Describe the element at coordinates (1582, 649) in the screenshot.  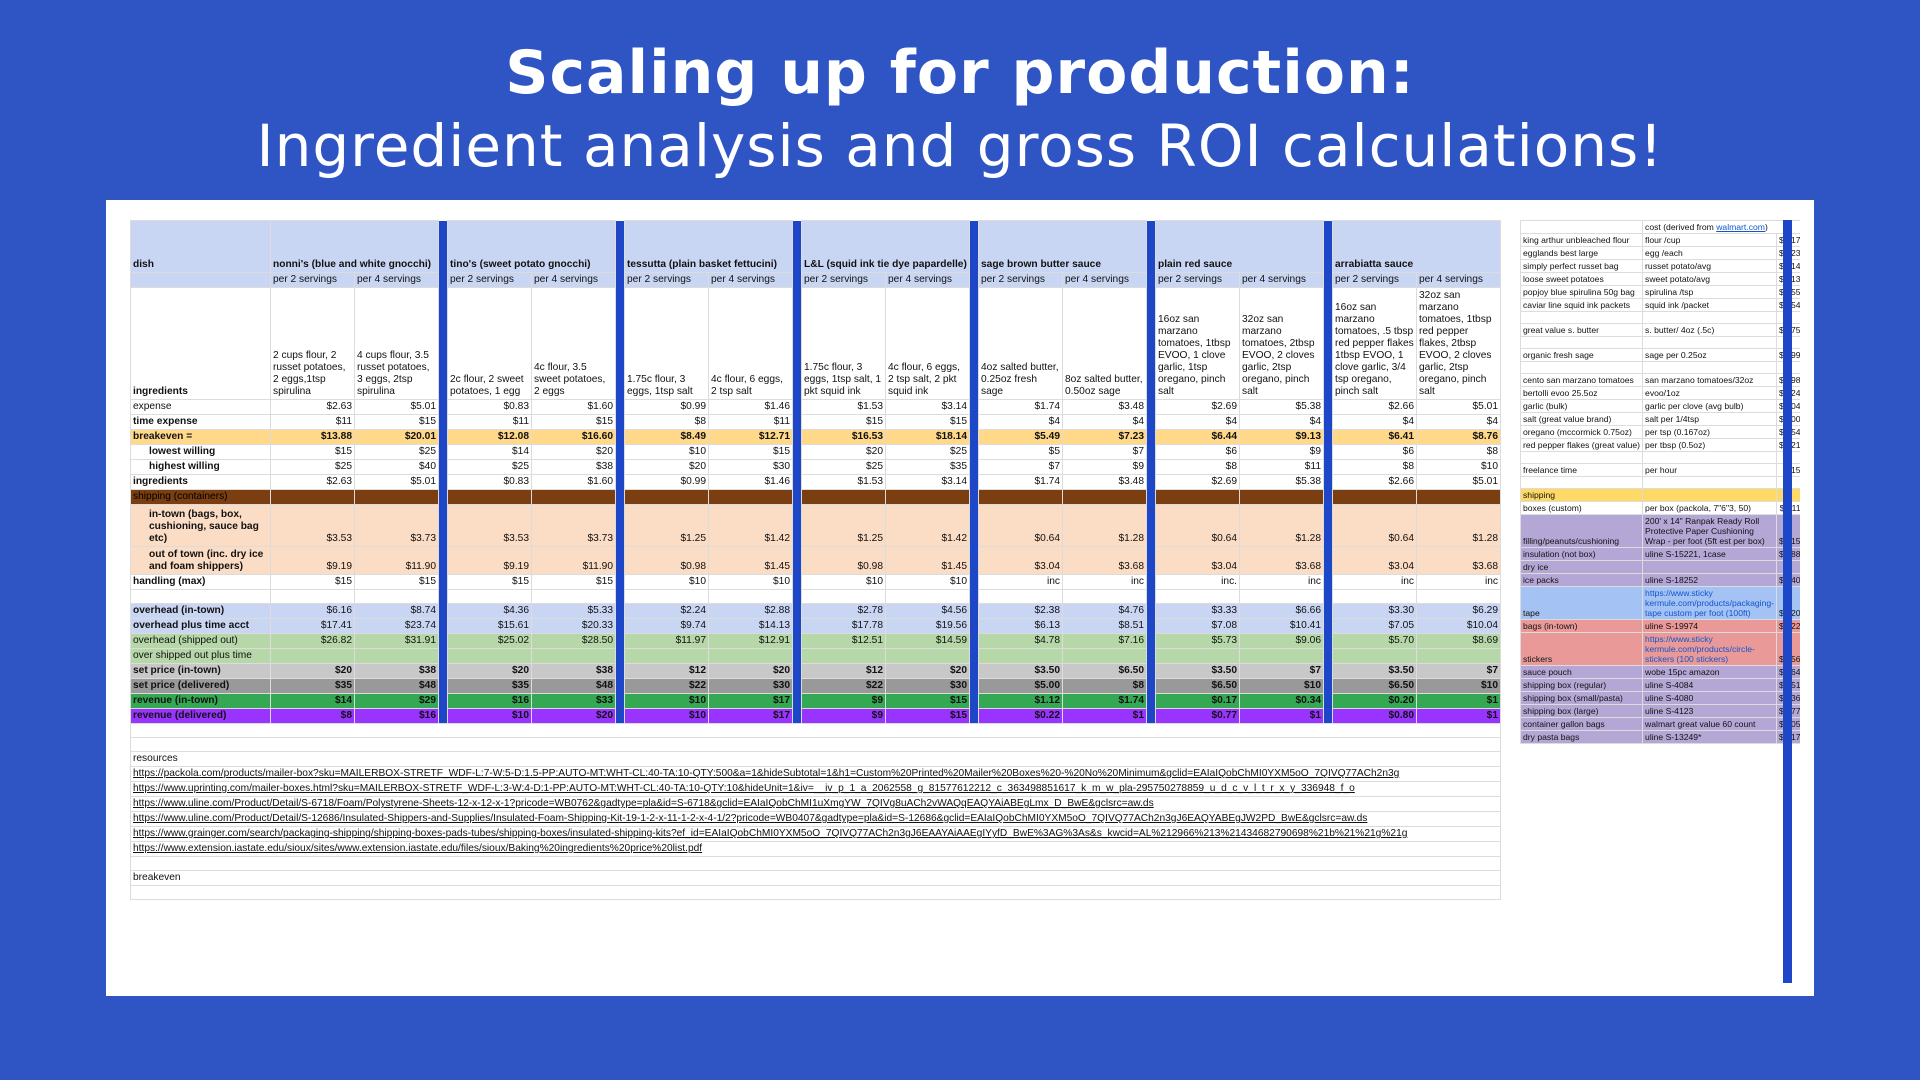
I see `item-name: stickers` at that location.